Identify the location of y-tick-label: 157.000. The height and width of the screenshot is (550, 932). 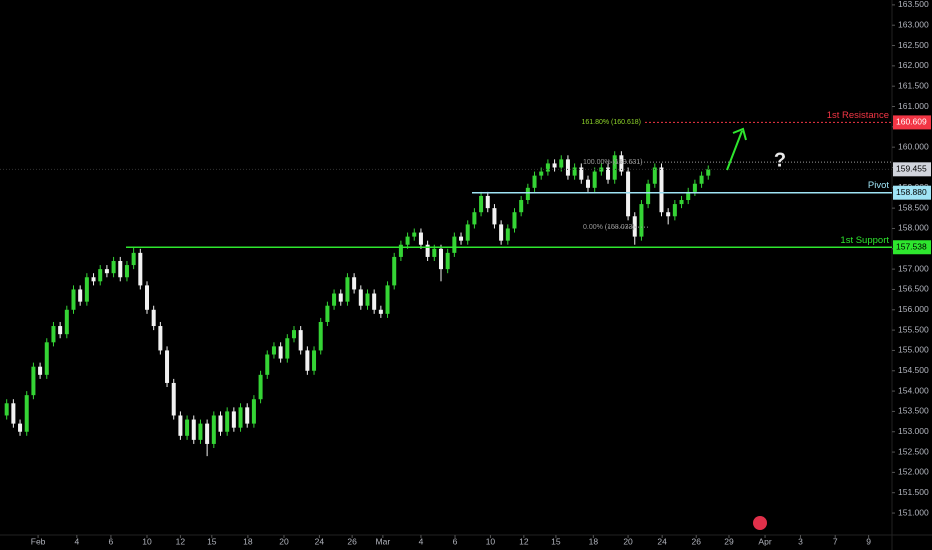
(913, 268).